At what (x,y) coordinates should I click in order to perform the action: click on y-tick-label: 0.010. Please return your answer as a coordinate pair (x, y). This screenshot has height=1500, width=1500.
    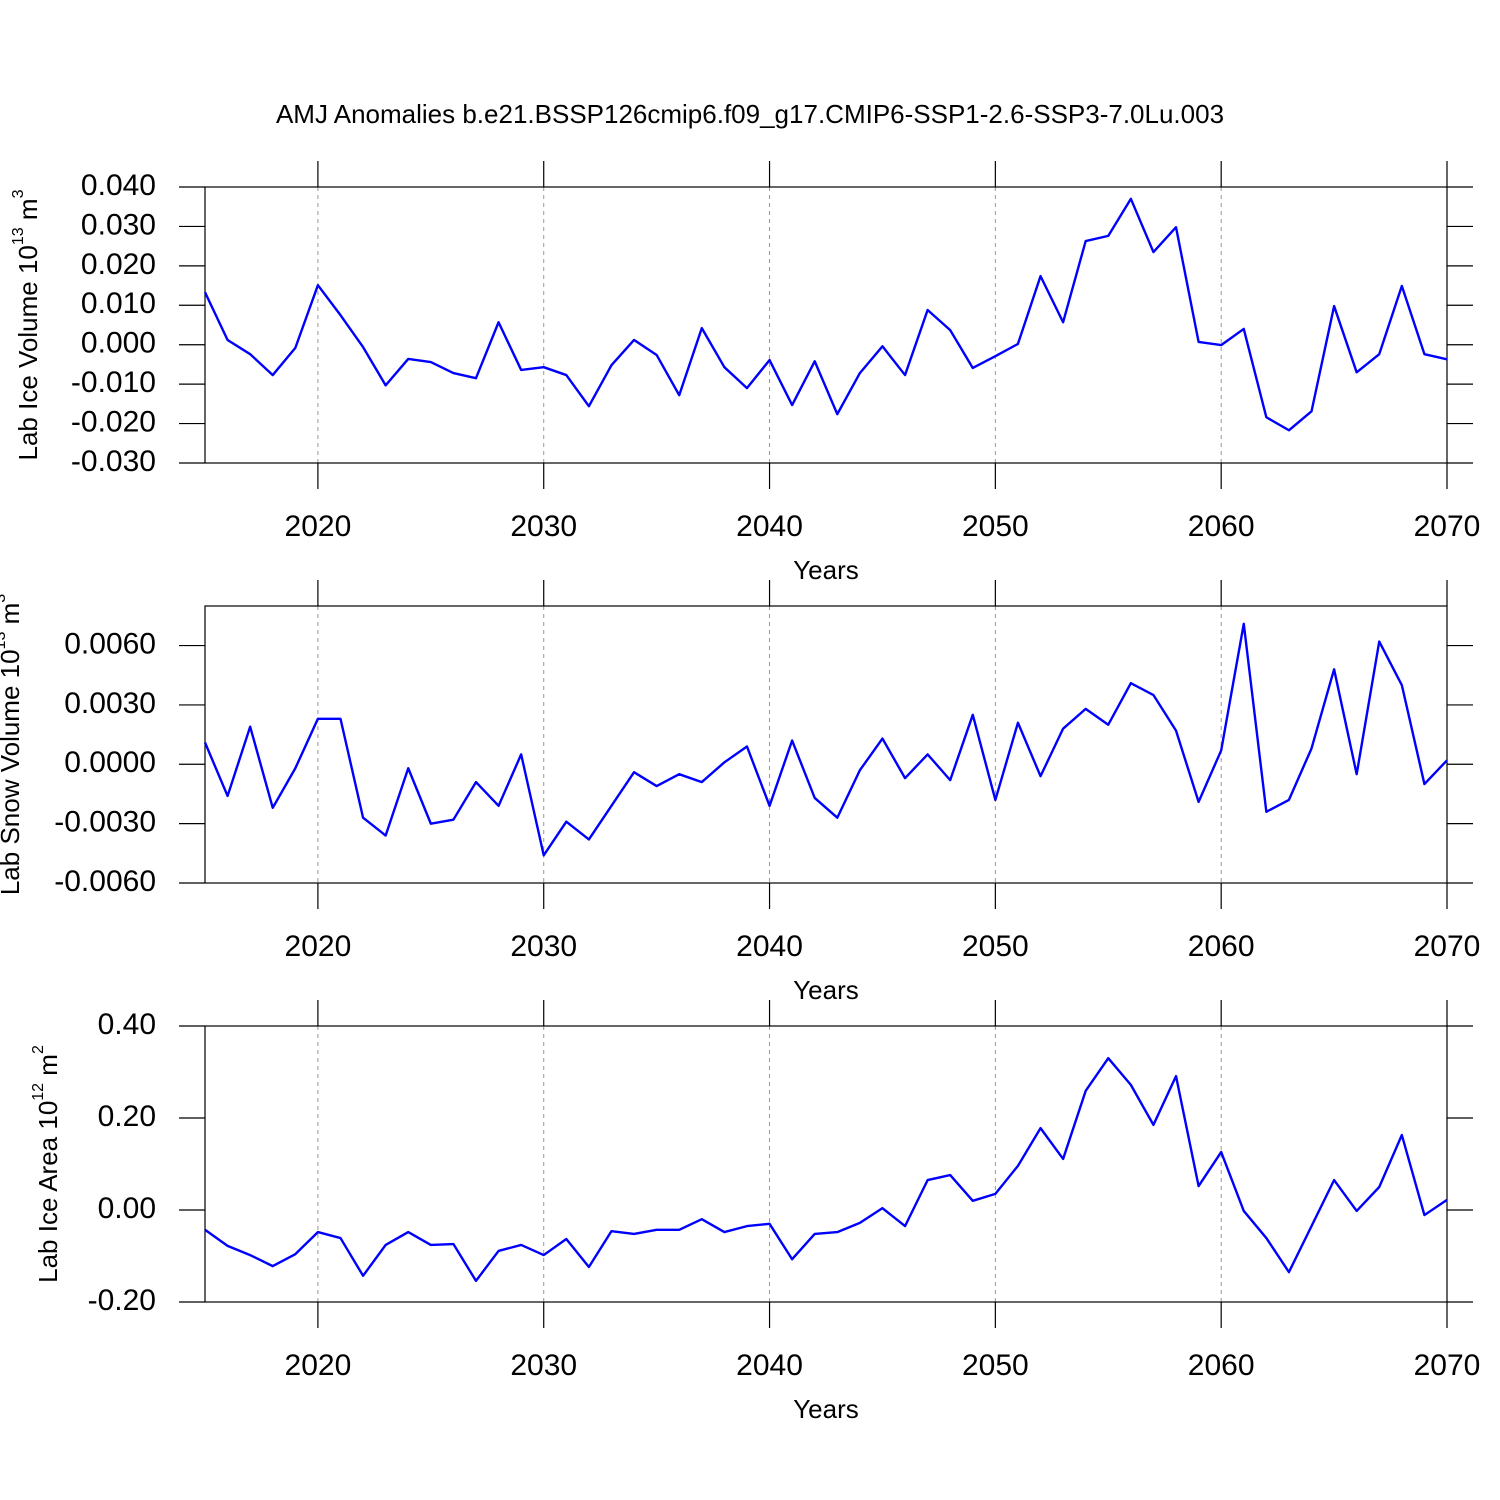
    Looking at the image, I should click on (118, 303).